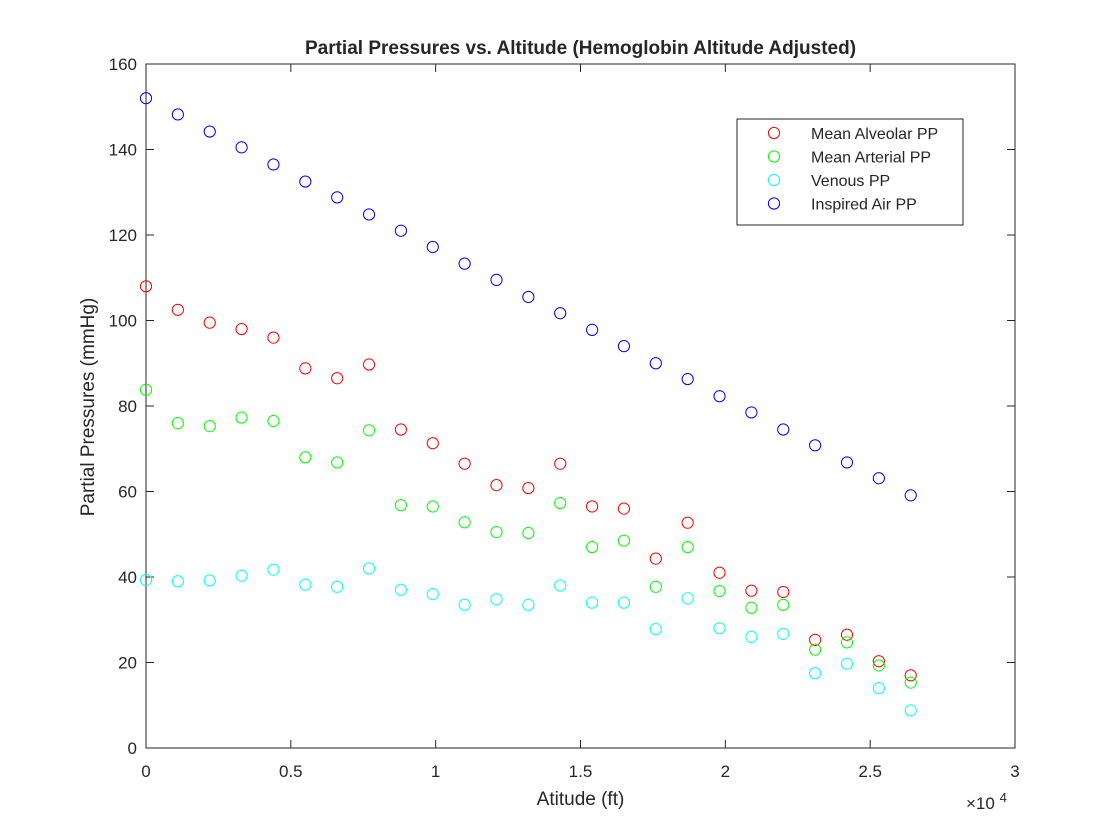 The height and width of the screenshot is (840, 1120). I want to click on legend-box, so click(850, 172).